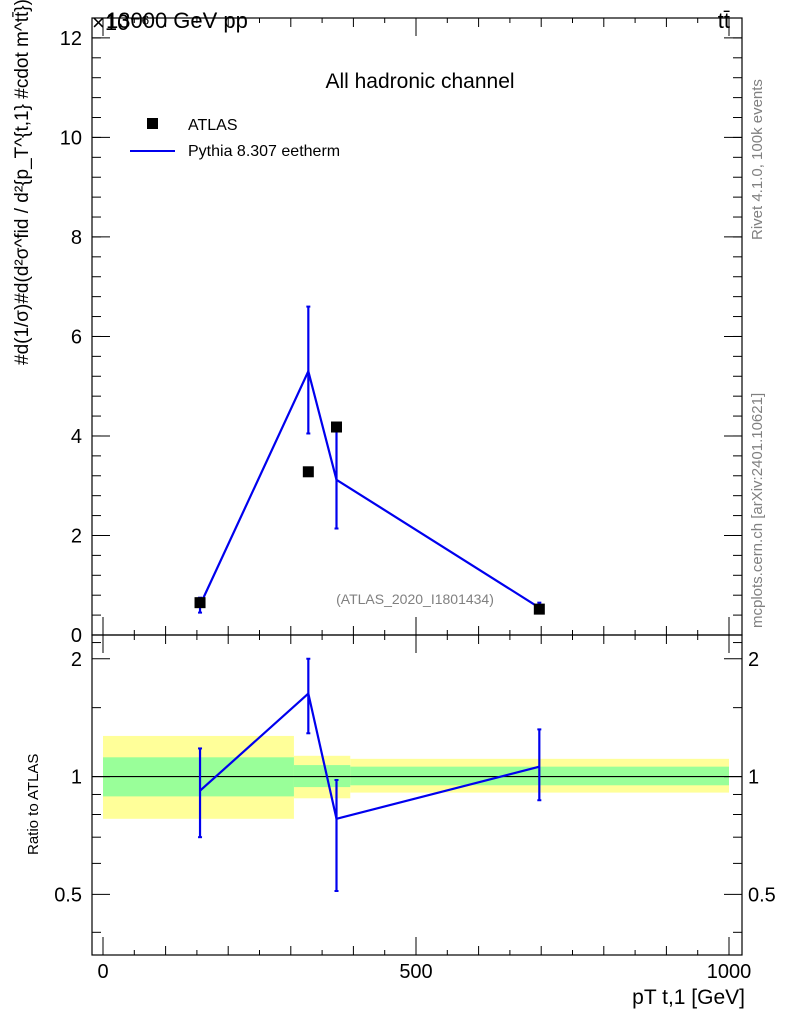 Image resolution: width=786 pixels, height=1024 pixels. What do you see at coordinates (729, 972) in the screenshot?
I see `x-tick-label: 1000` at bounding box center [729, 972].